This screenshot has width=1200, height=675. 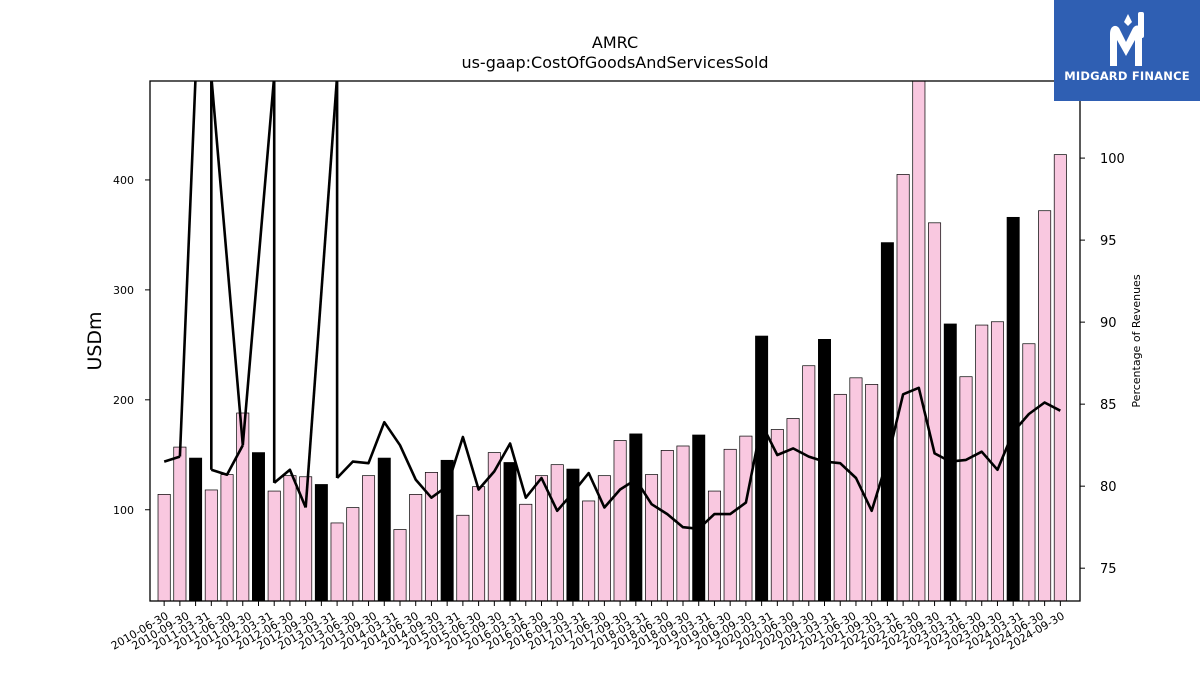 What do you see at coordinates (1108, 323) in the screenshot?
I see `y2-tick-label: 90` at bounding box center [1108, 323].